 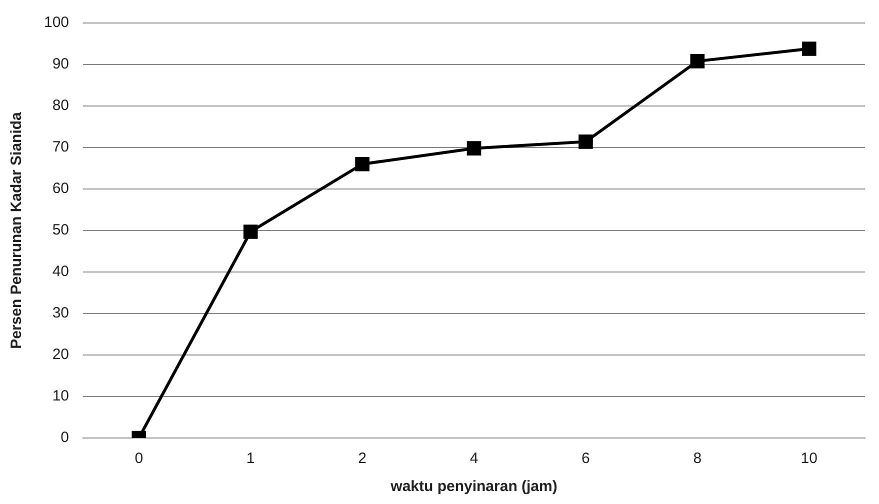 What do you see at coordinates (61, 396) in the screenshot?
I see `y-tick-label: 10` at bounding box center [61, 396].